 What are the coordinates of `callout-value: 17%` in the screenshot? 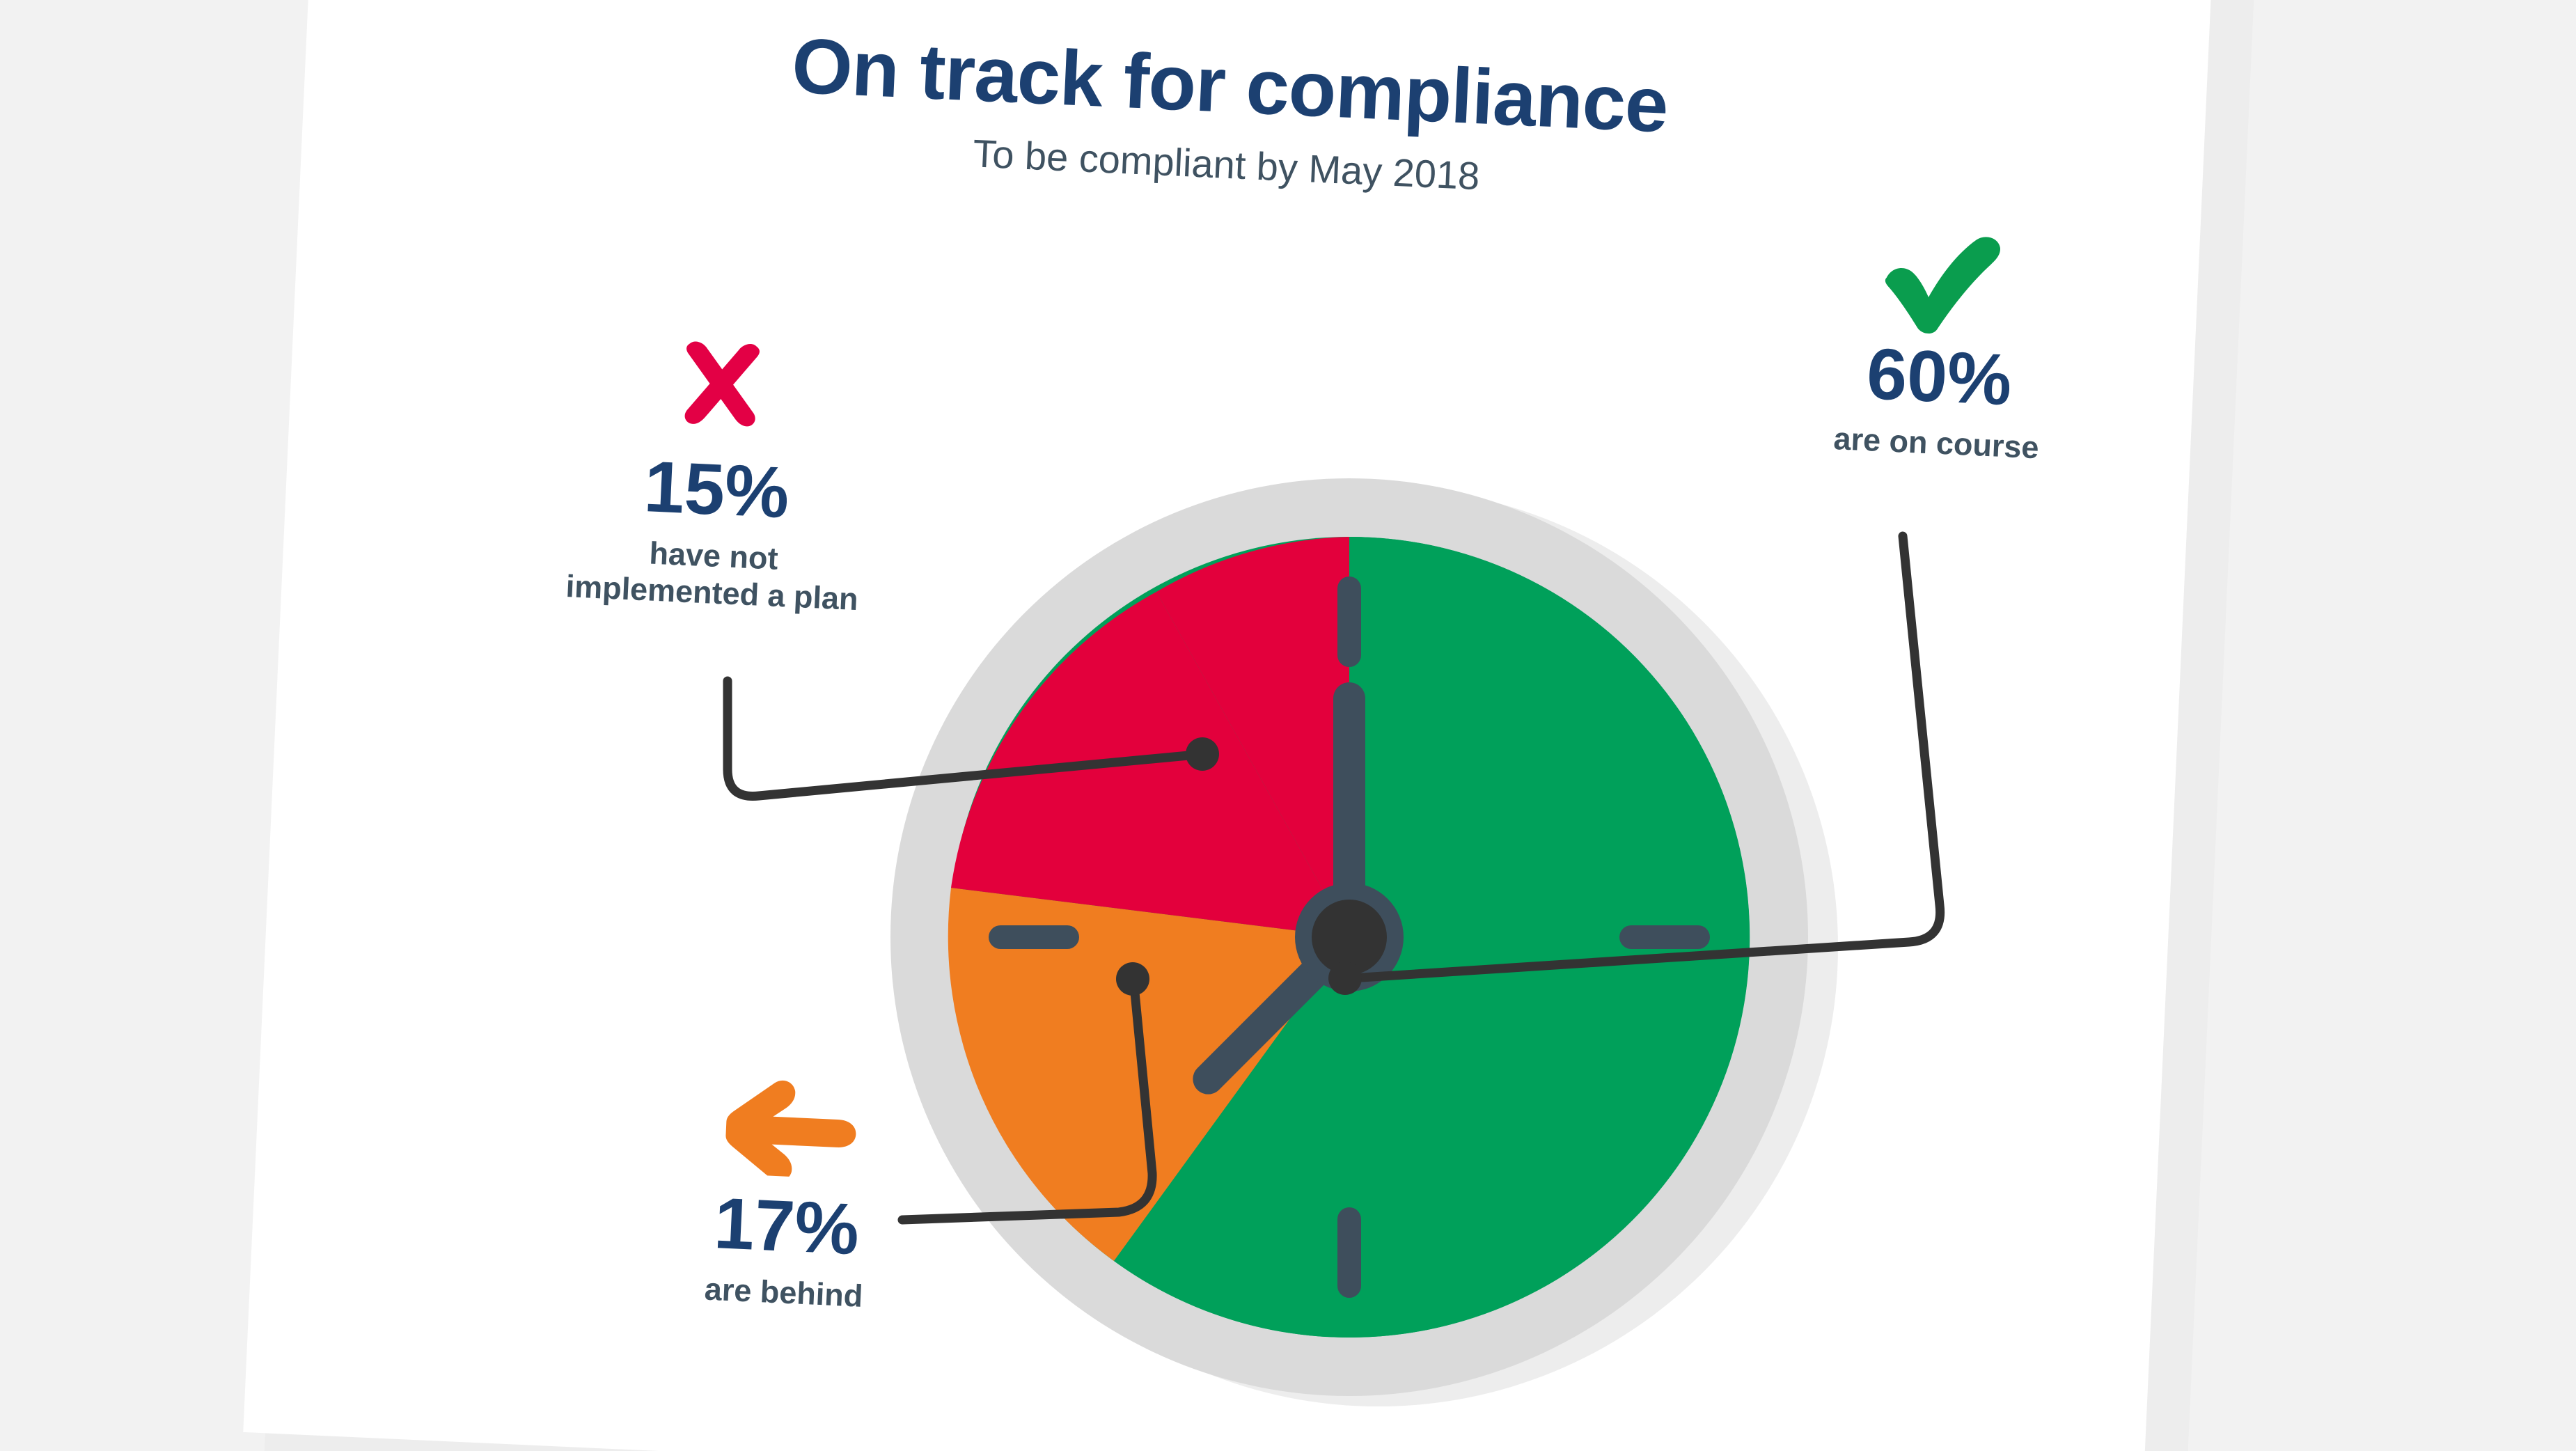 It's located at (786, 1227).